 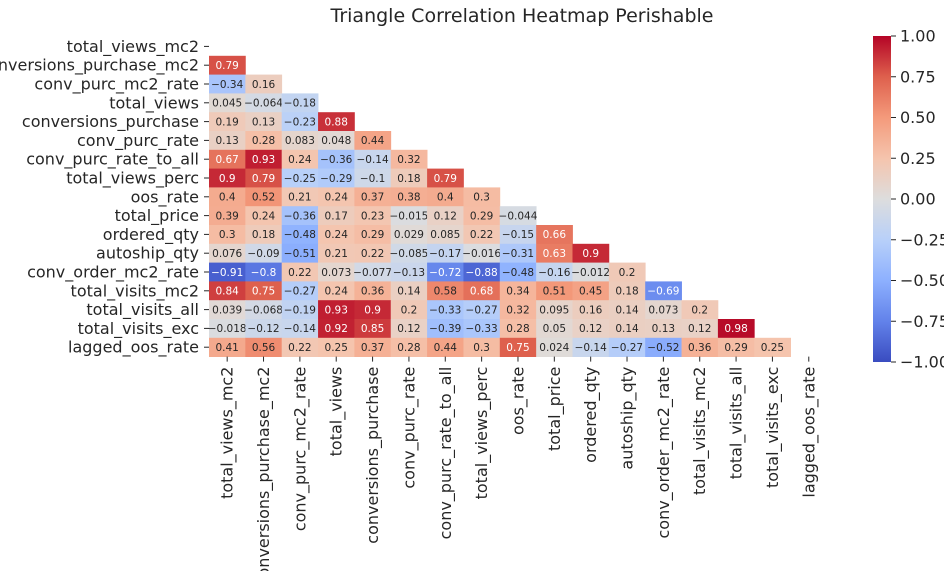 I want to click on cell-value-label: −0.17, so click(x=445, y=254).